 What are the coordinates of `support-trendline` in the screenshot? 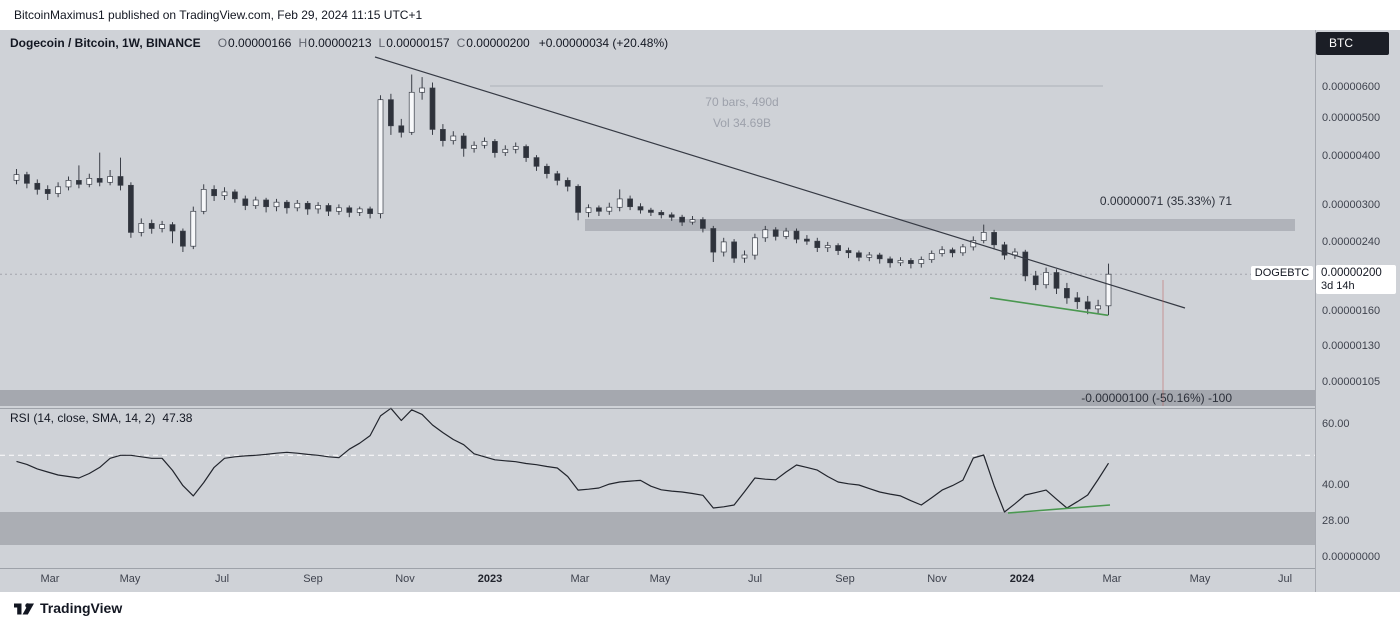 It's located at (1049, 307).